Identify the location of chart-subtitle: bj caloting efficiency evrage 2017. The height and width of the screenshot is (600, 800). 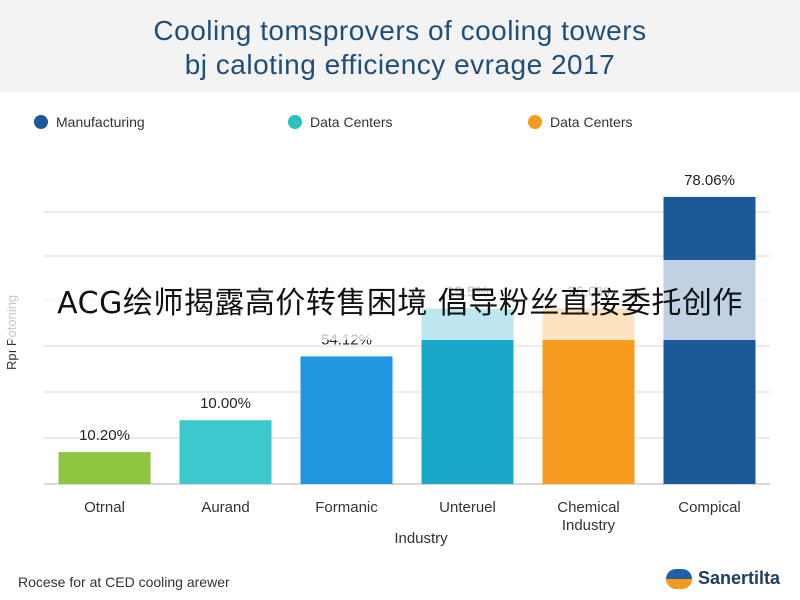
(400, 64).